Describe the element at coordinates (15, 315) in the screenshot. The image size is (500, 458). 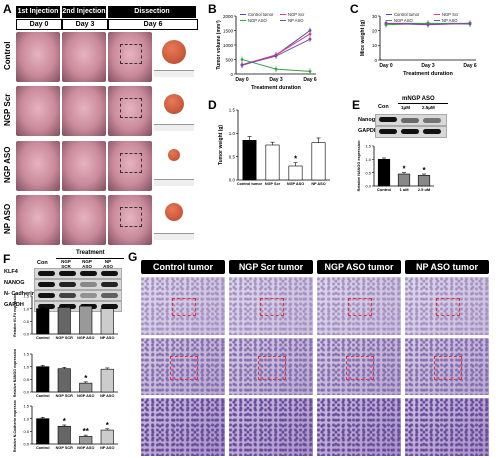
I see `y-axis-label: Relative KLF4 expression` at that location.